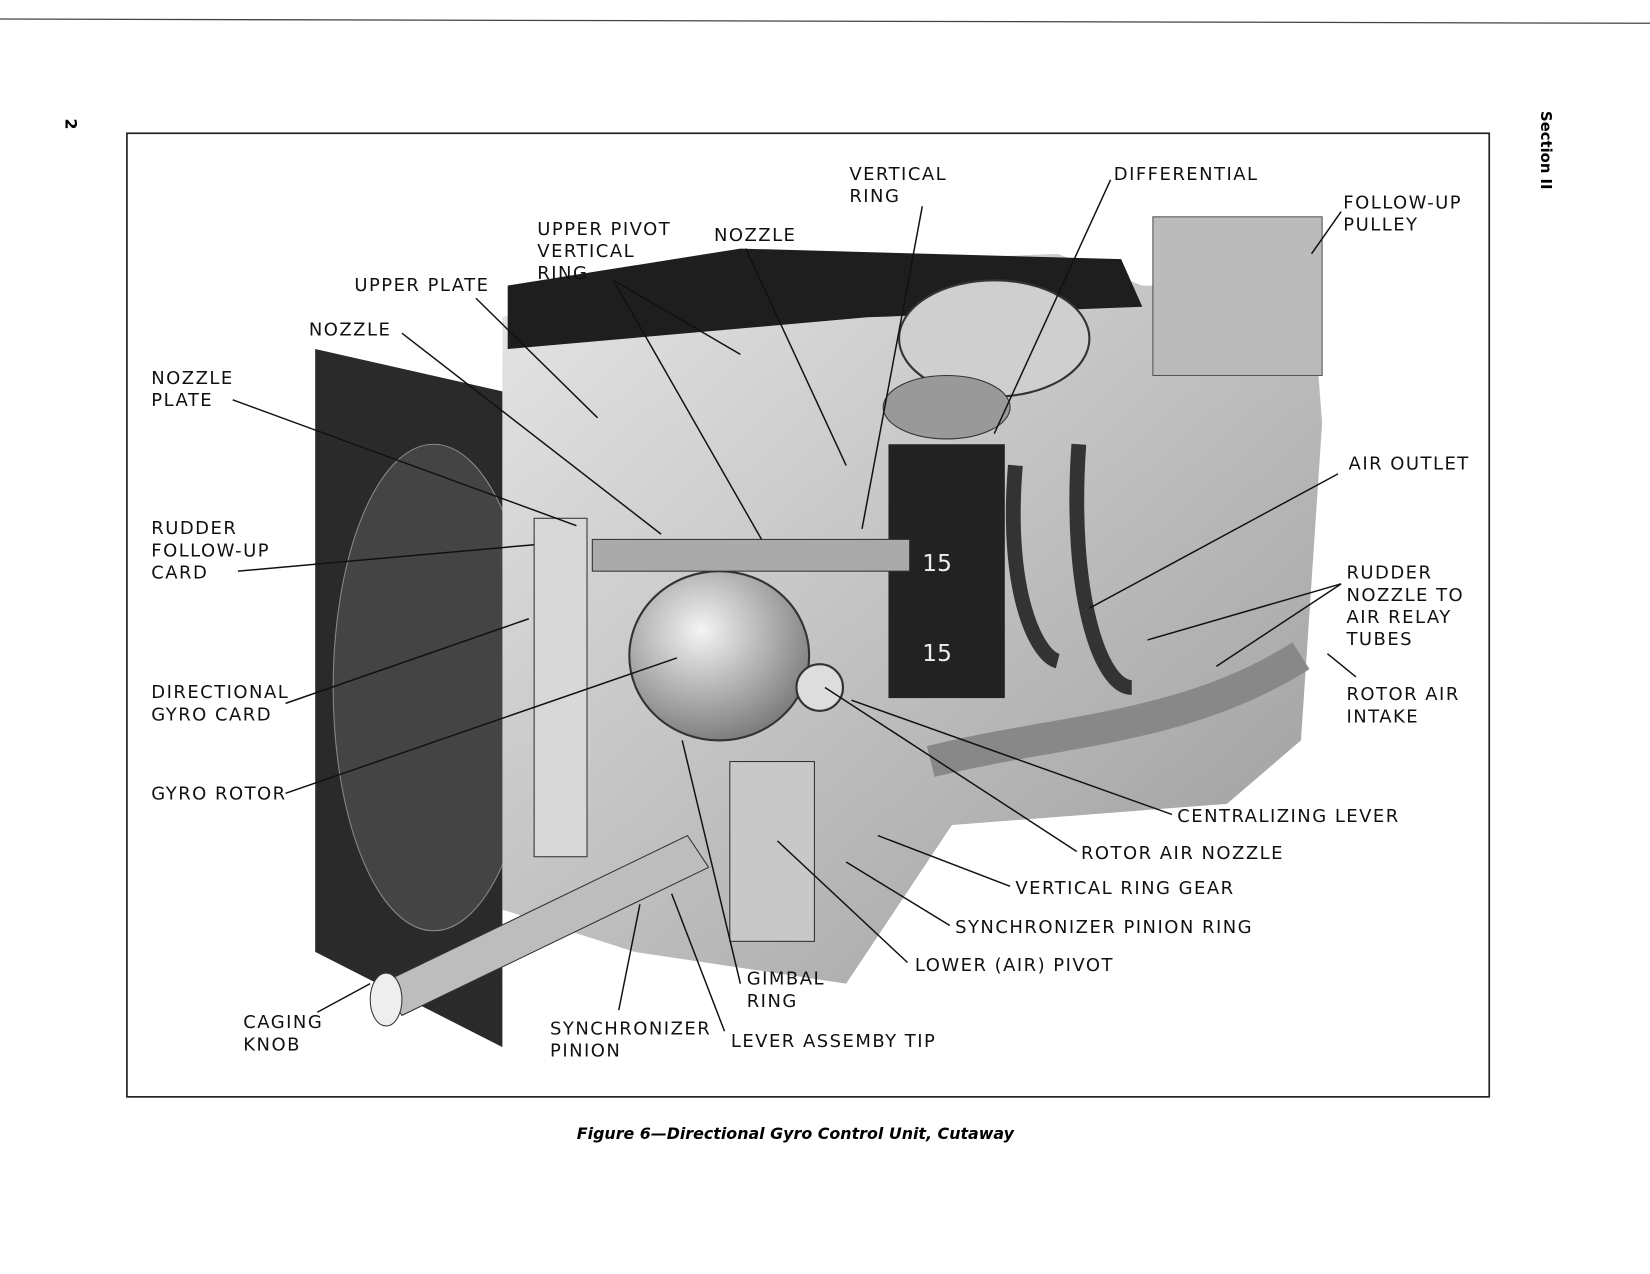 Image resolution: width=1650 pixels, height=1274 pixels. Describe the element at coordinates (179, 573) in the screenshot. I see `callout-label: CARD` at that location.